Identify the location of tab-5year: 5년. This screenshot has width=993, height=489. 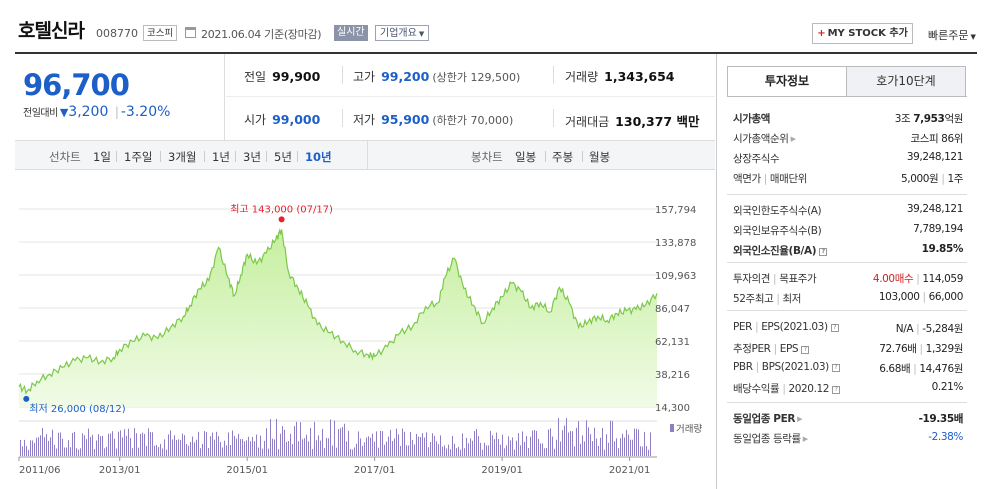
(283, 157).